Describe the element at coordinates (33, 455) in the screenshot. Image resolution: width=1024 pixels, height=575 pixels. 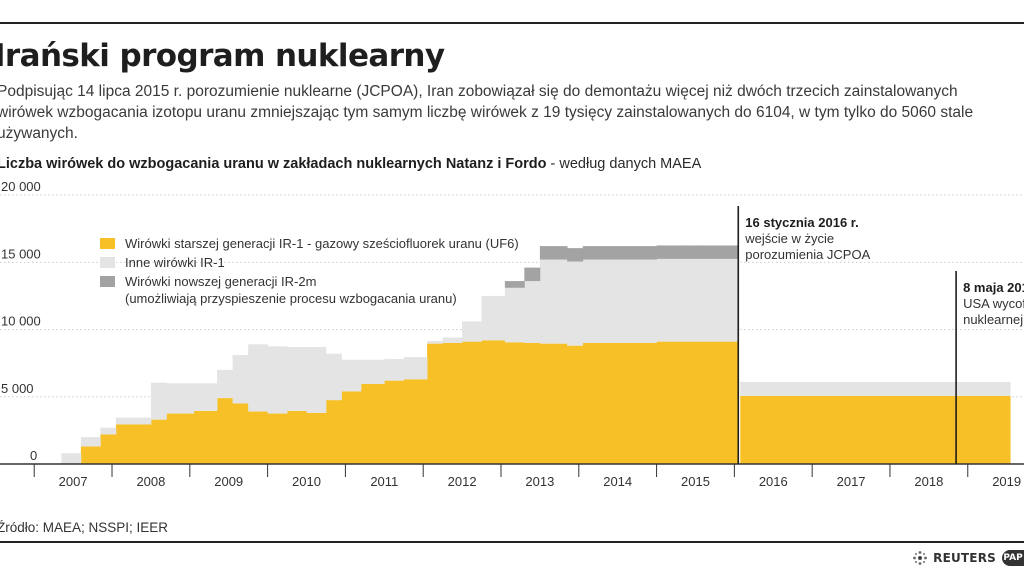
I see `y-tick-label: 0` at that location.